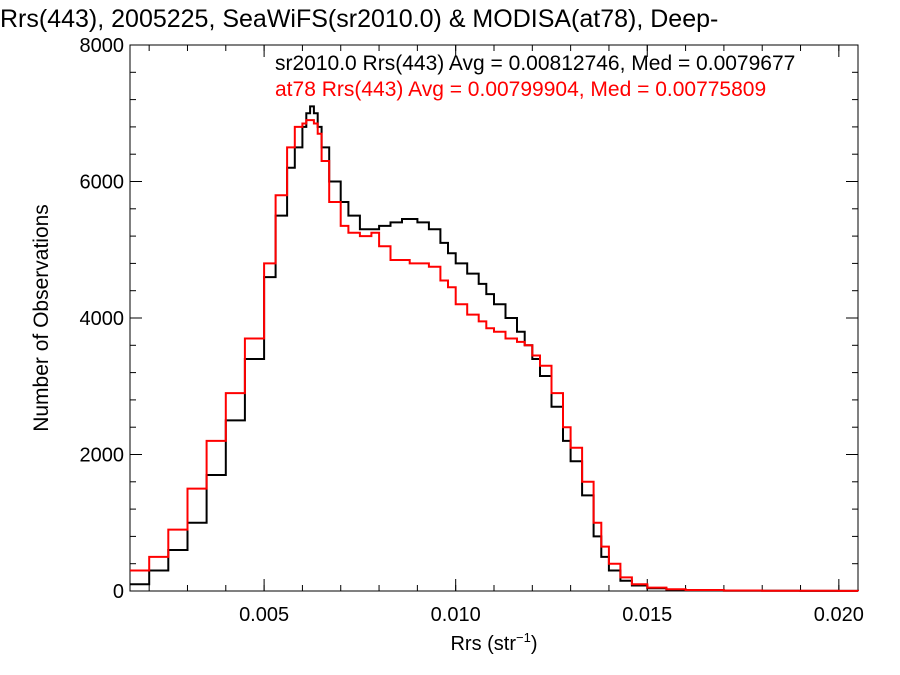 This screenshot has height=675, width=900. I want to click on y-tick-label: 8000, so click(102, 46).